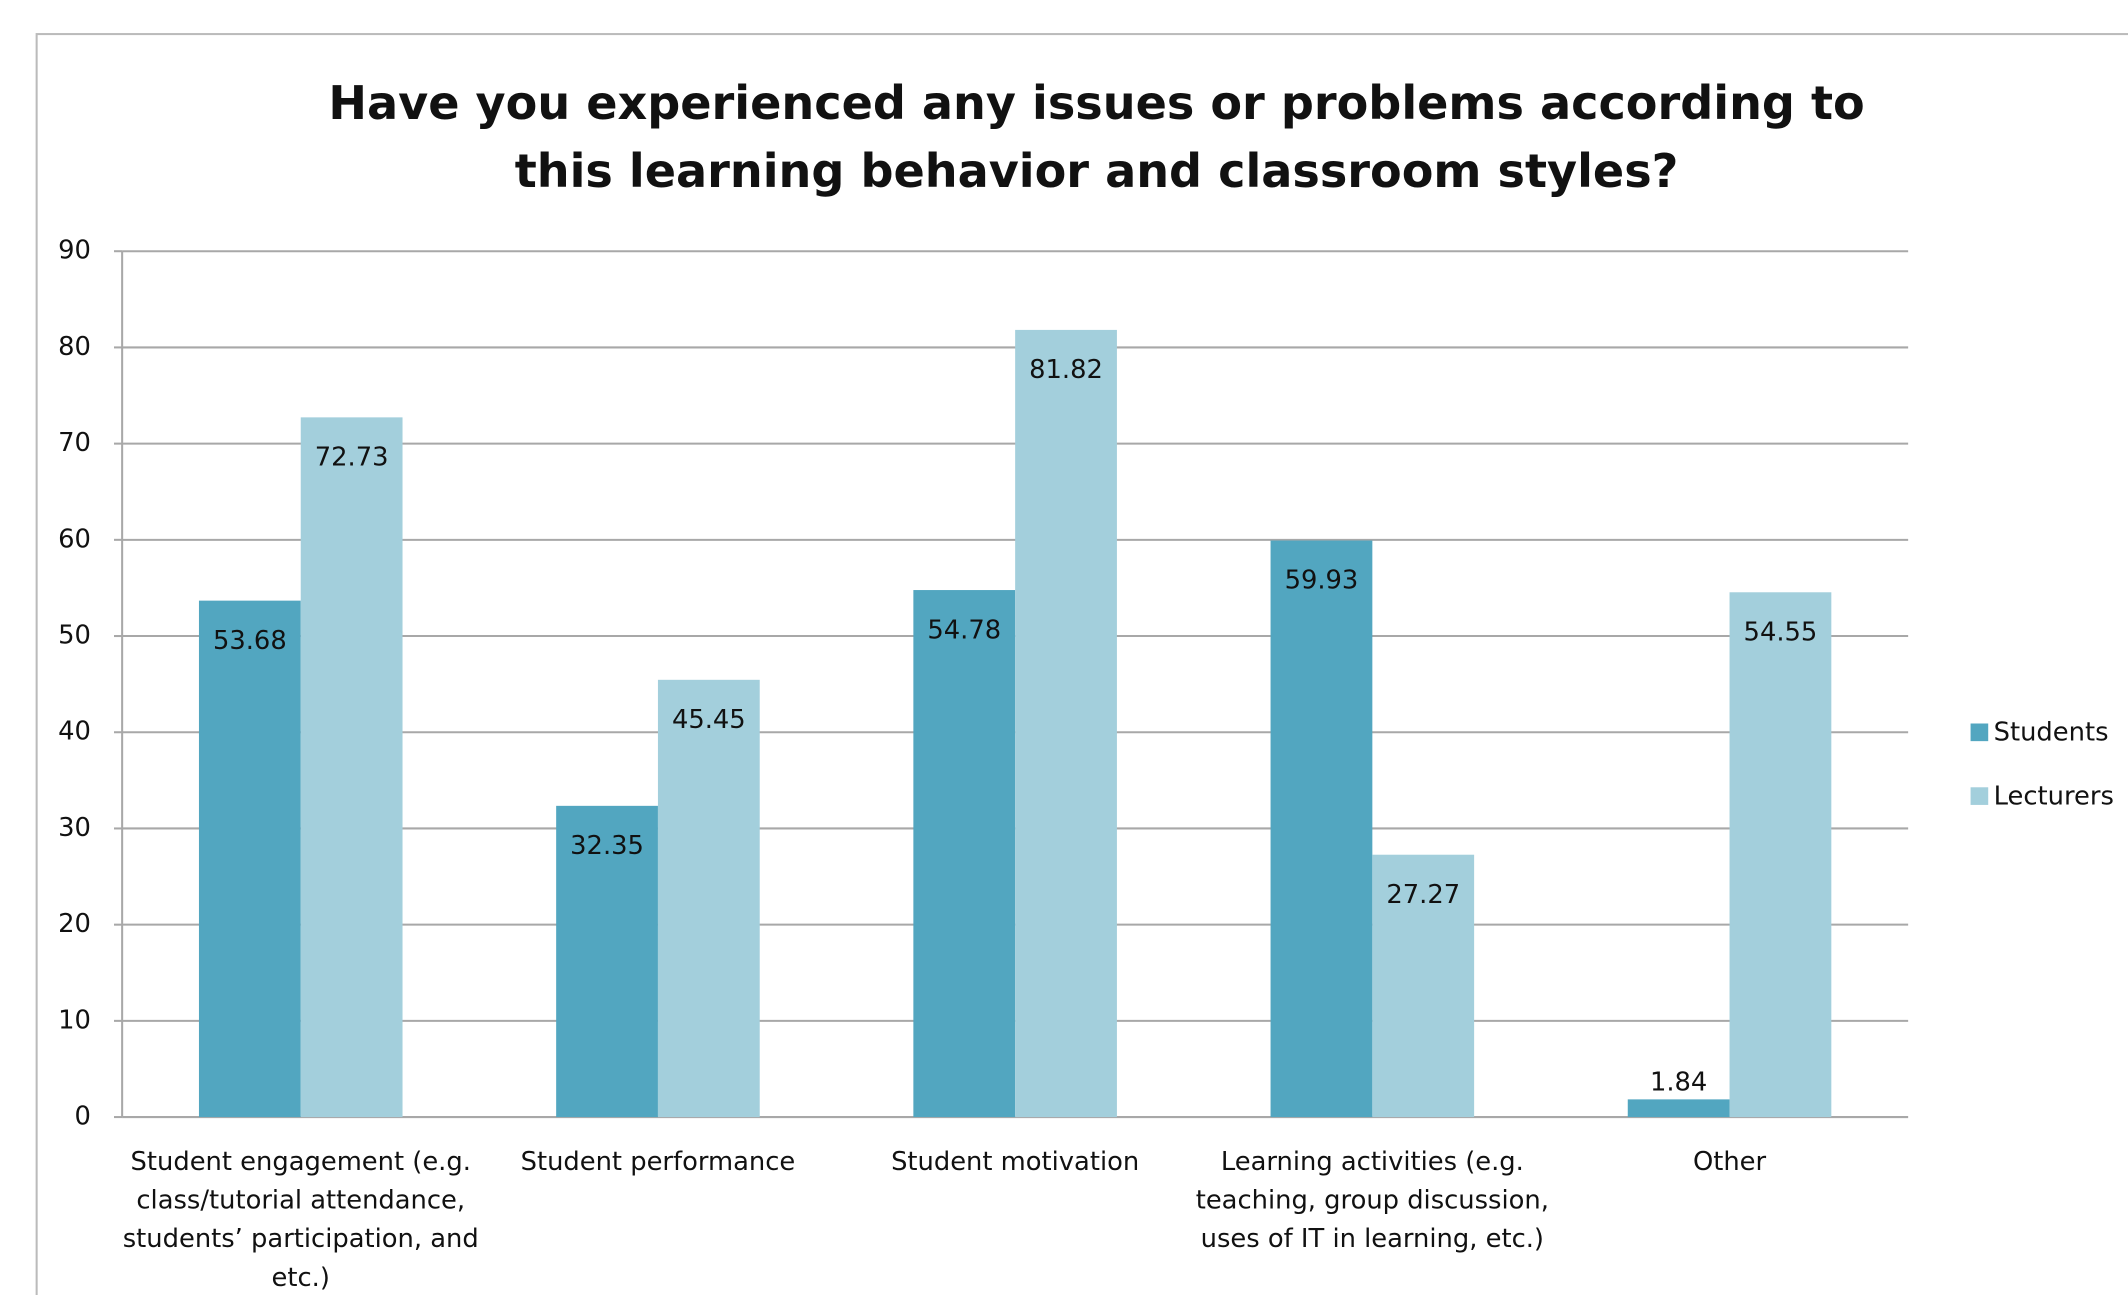 This screenshot has width=2128, height=1295. What do you see at coordinates (2054, 796) in the screenshot?
I see `legend-label: Lecturers` at bounding box center [2054, 796].